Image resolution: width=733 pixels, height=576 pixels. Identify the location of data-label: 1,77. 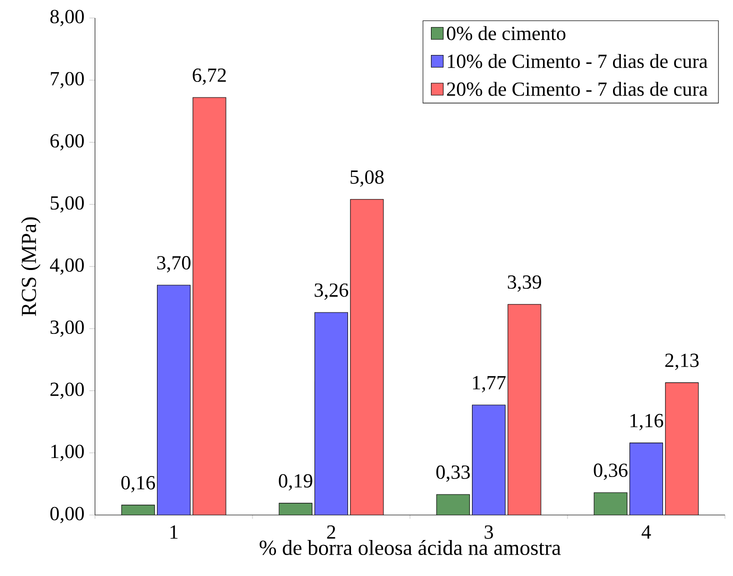
(489, 384).